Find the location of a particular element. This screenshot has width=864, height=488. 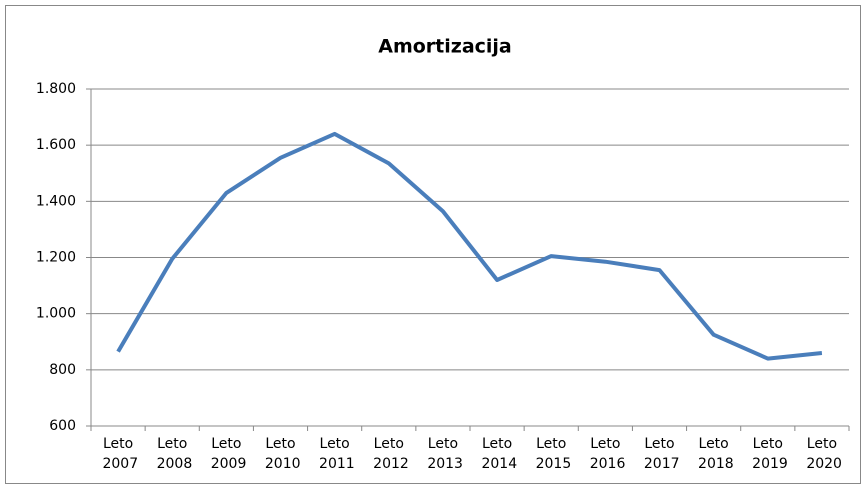

y-tick-label: 1.600 is located at coordinates (56, 145).